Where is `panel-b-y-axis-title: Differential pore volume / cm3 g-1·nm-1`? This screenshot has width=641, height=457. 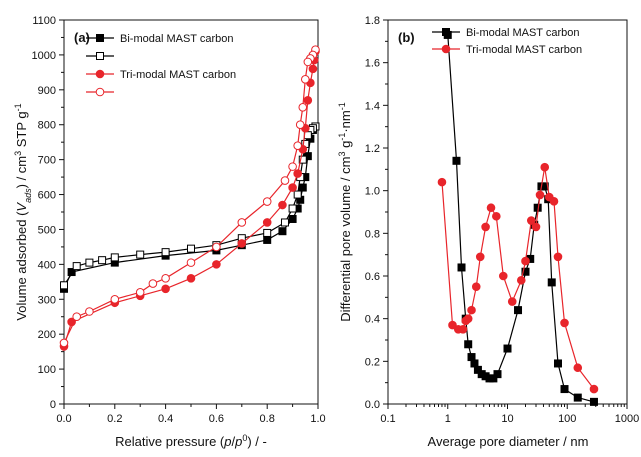
panel-b-y-axis-title: Differential pore volume / cm3 g-1·nm-1 is located at coordinates (345, 212).